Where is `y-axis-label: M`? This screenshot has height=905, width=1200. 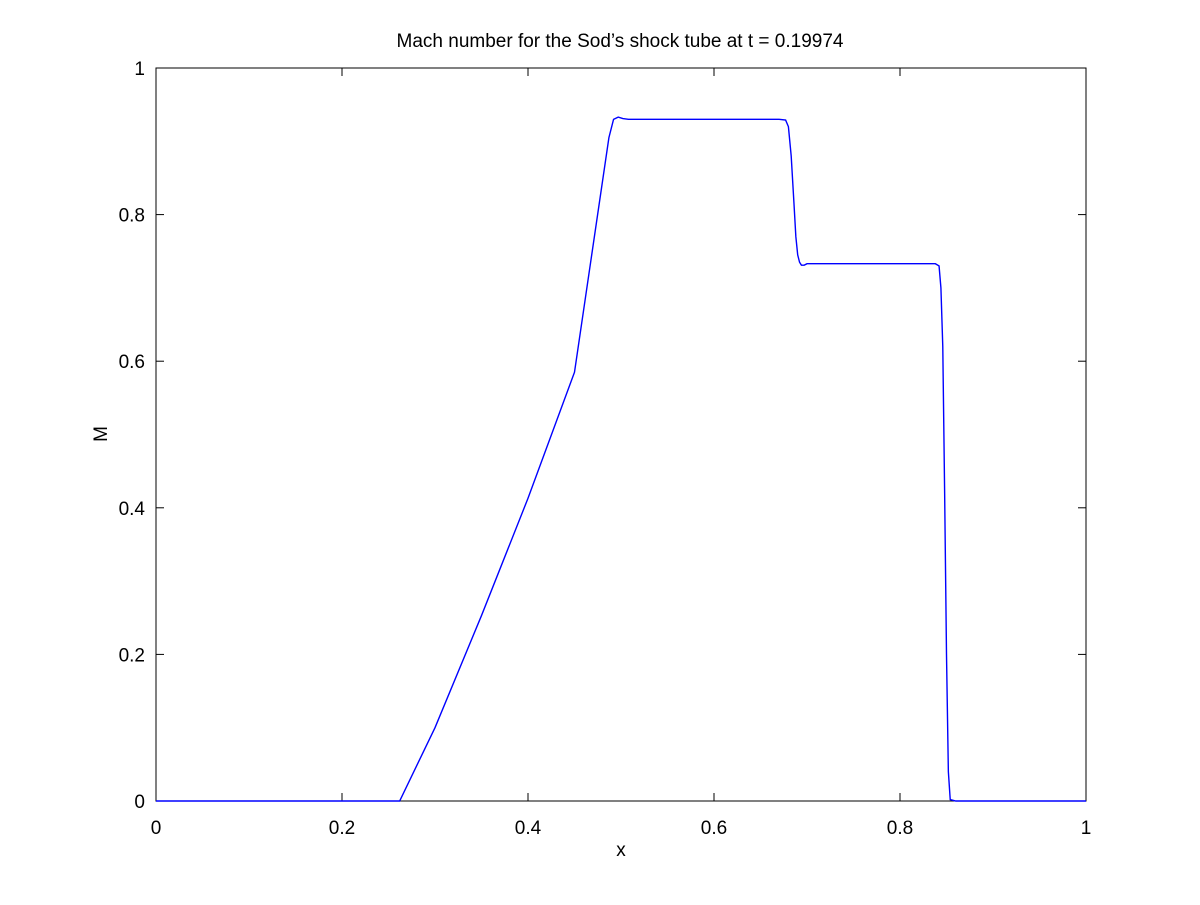
y-axis-label: M is located at coordinates (101, 434).